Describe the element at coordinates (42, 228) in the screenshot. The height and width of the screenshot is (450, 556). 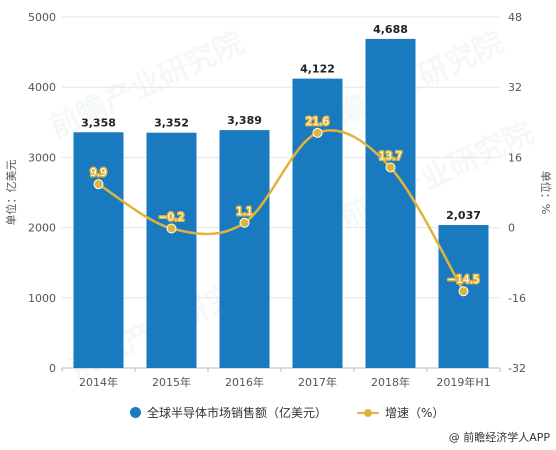
I see `y-tick-label: 2000` at that location.